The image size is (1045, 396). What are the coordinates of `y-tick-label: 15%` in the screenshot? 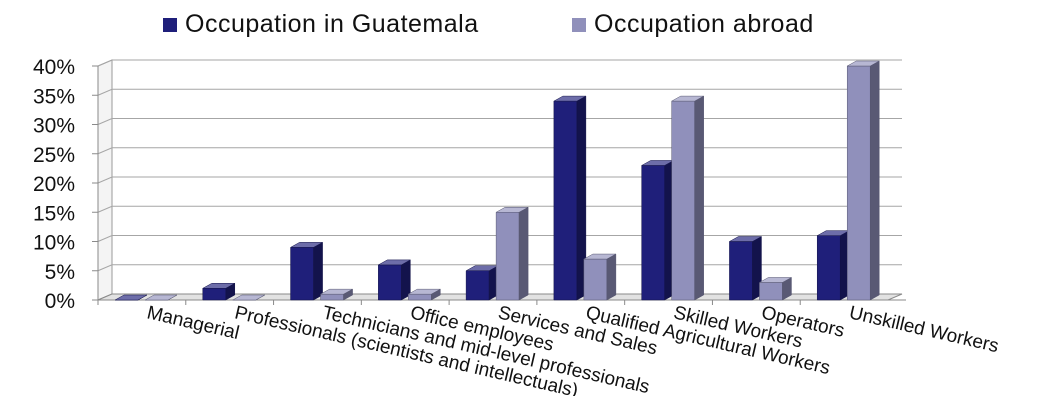 It's located at (54, 213).